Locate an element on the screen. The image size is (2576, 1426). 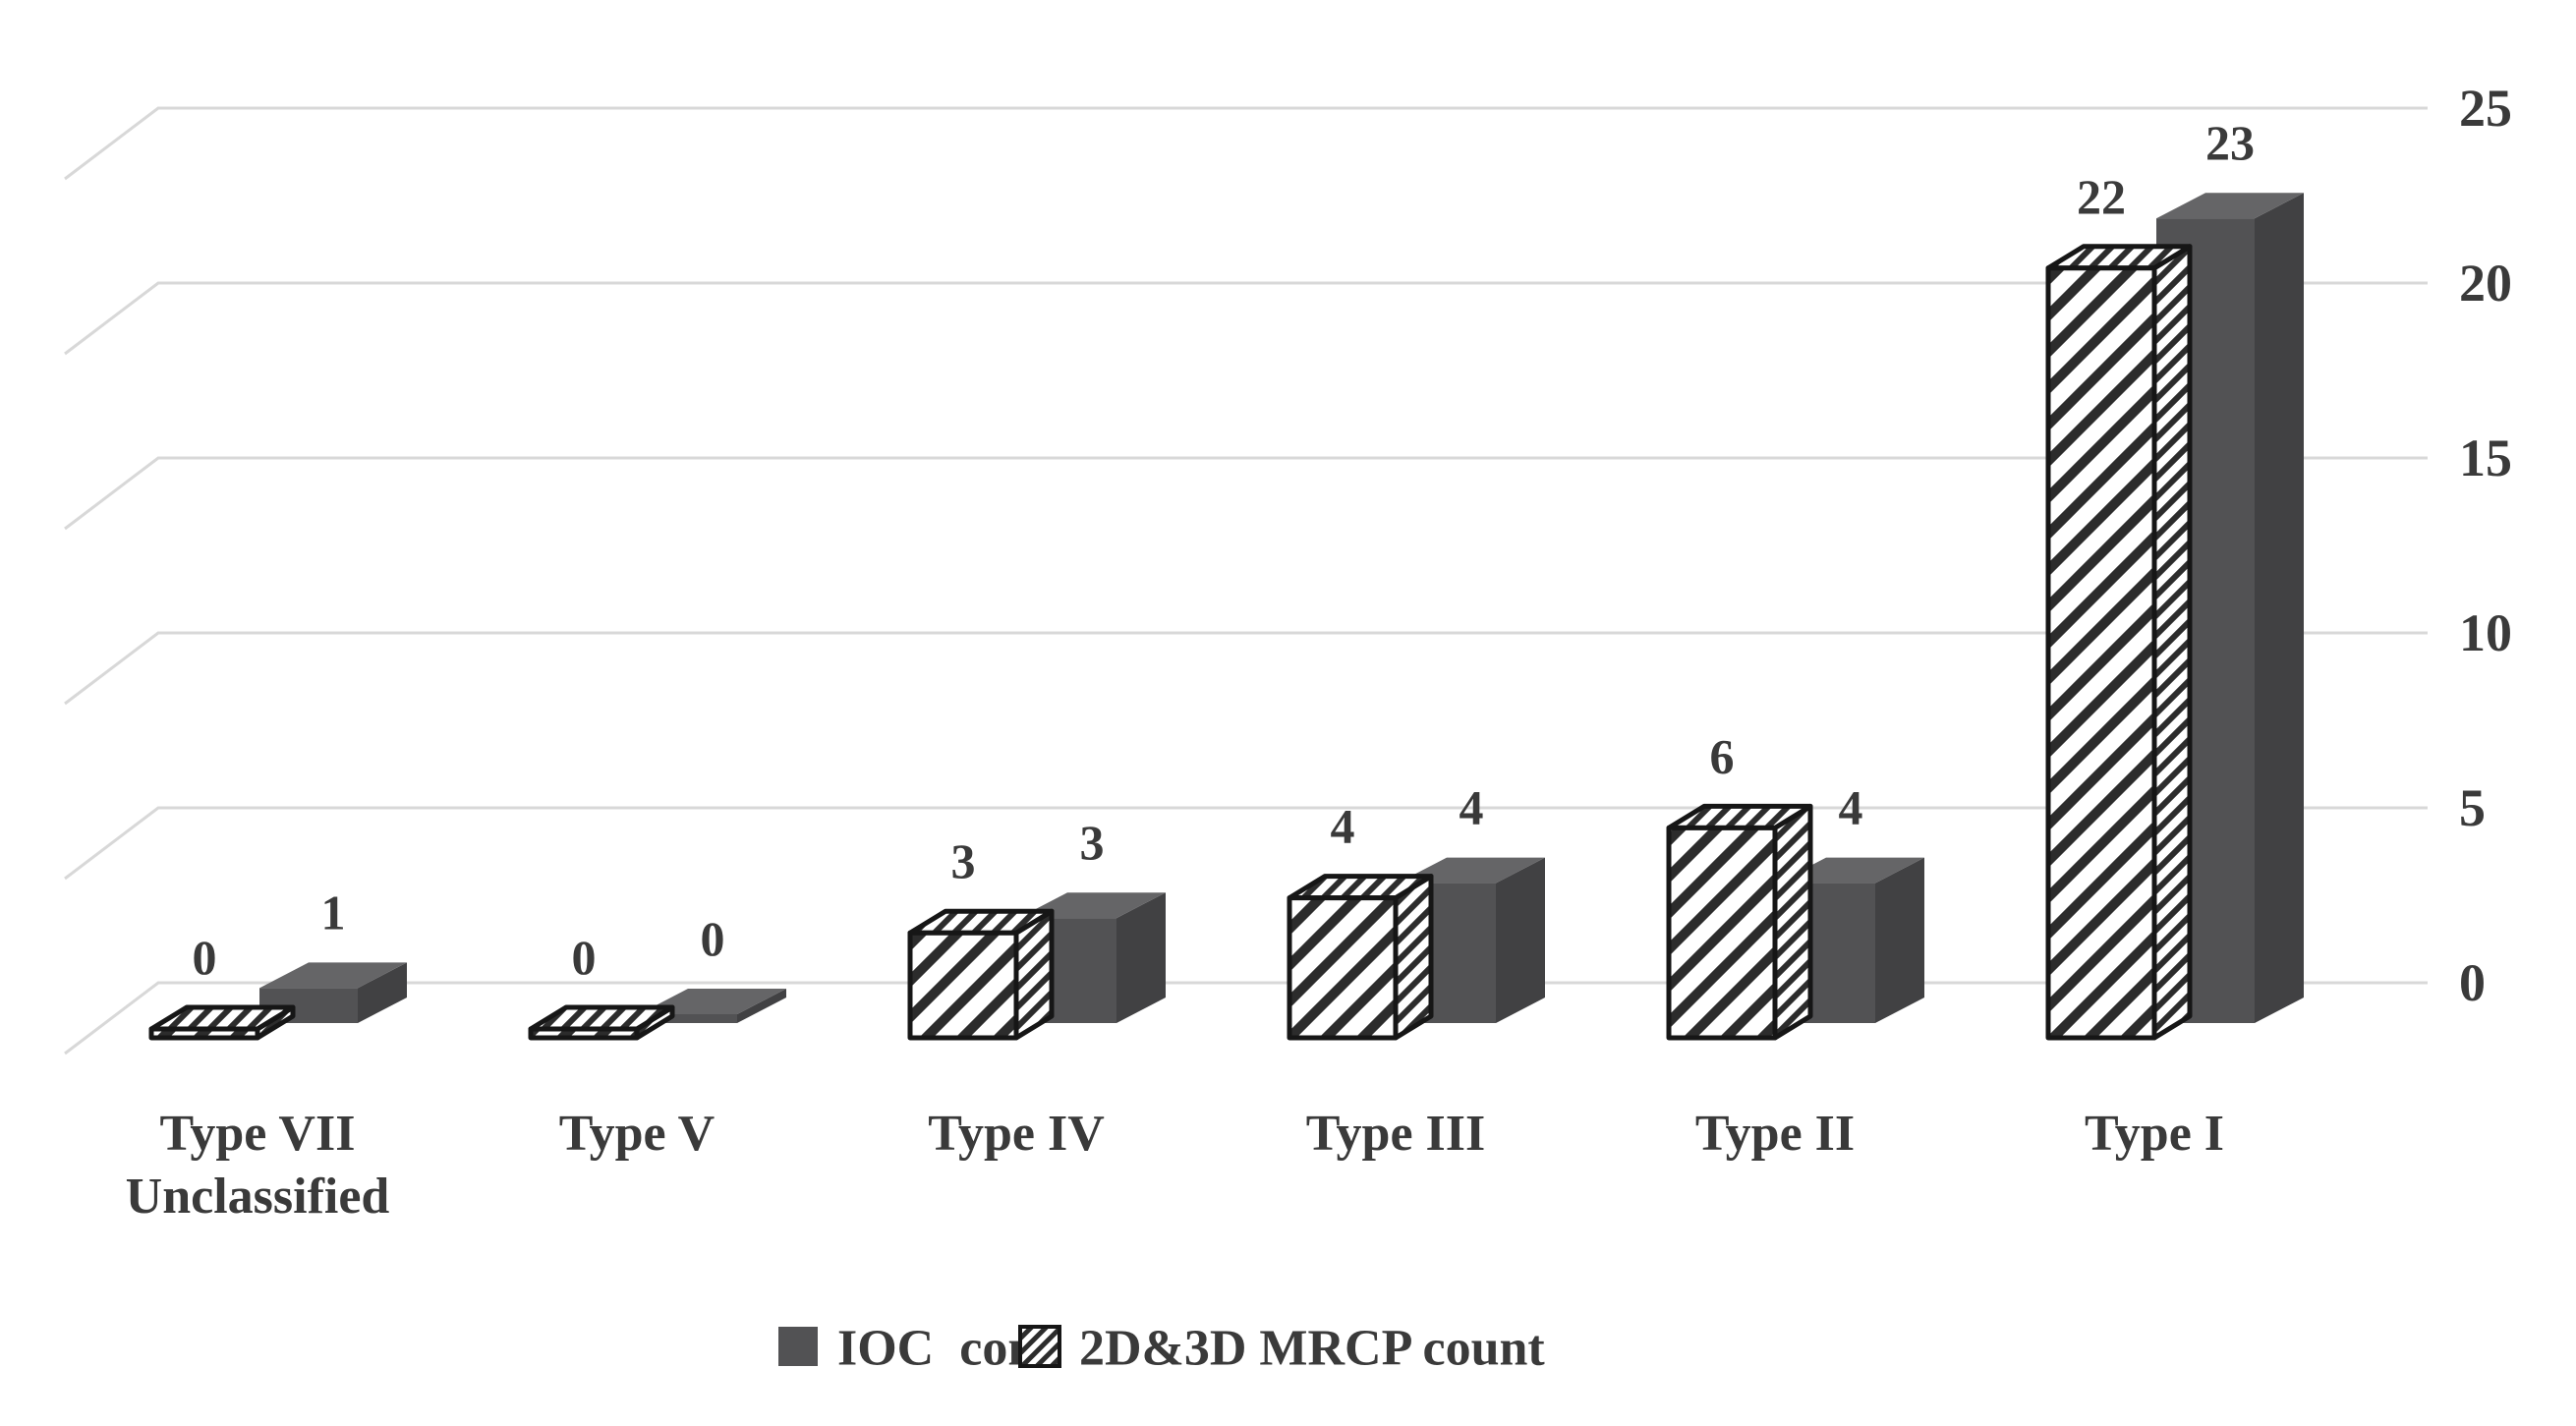
bar-group-type-iv: 33 is located at coordinates (1037, 928).